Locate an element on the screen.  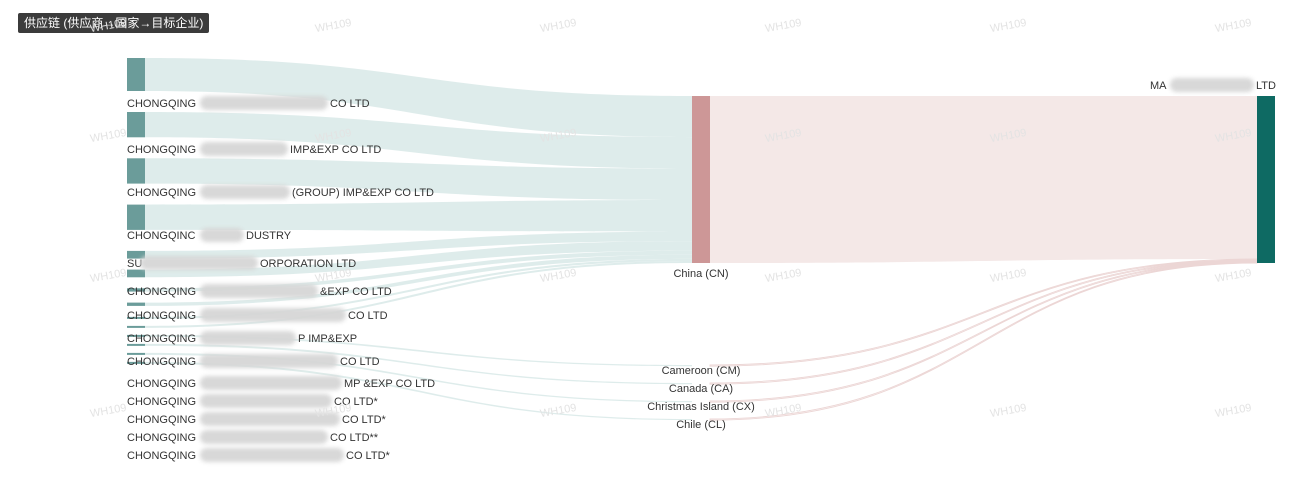
supplier-label-start-9: CHONGQING is located at coordinates (161, 384).